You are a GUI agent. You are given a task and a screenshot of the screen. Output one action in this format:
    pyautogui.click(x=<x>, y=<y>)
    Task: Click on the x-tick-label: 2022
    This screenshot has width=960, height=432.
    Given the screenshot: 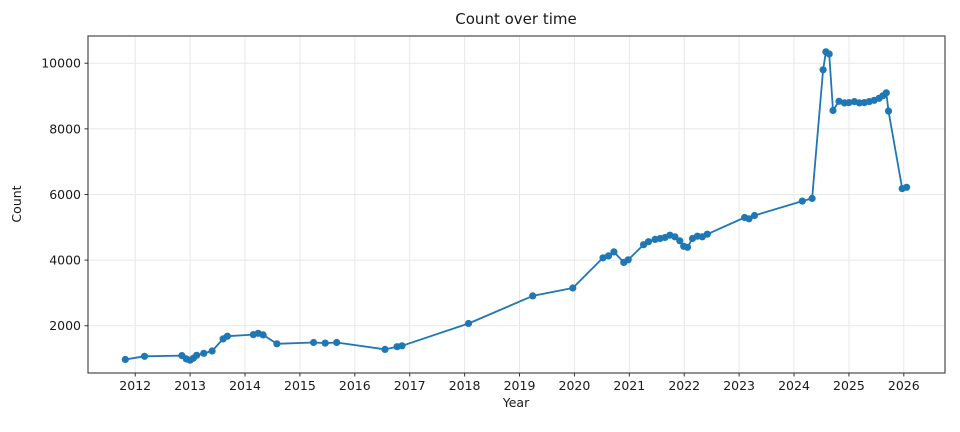 What is the action you would take?
    pyautogui.click(x=684, y=385)
    